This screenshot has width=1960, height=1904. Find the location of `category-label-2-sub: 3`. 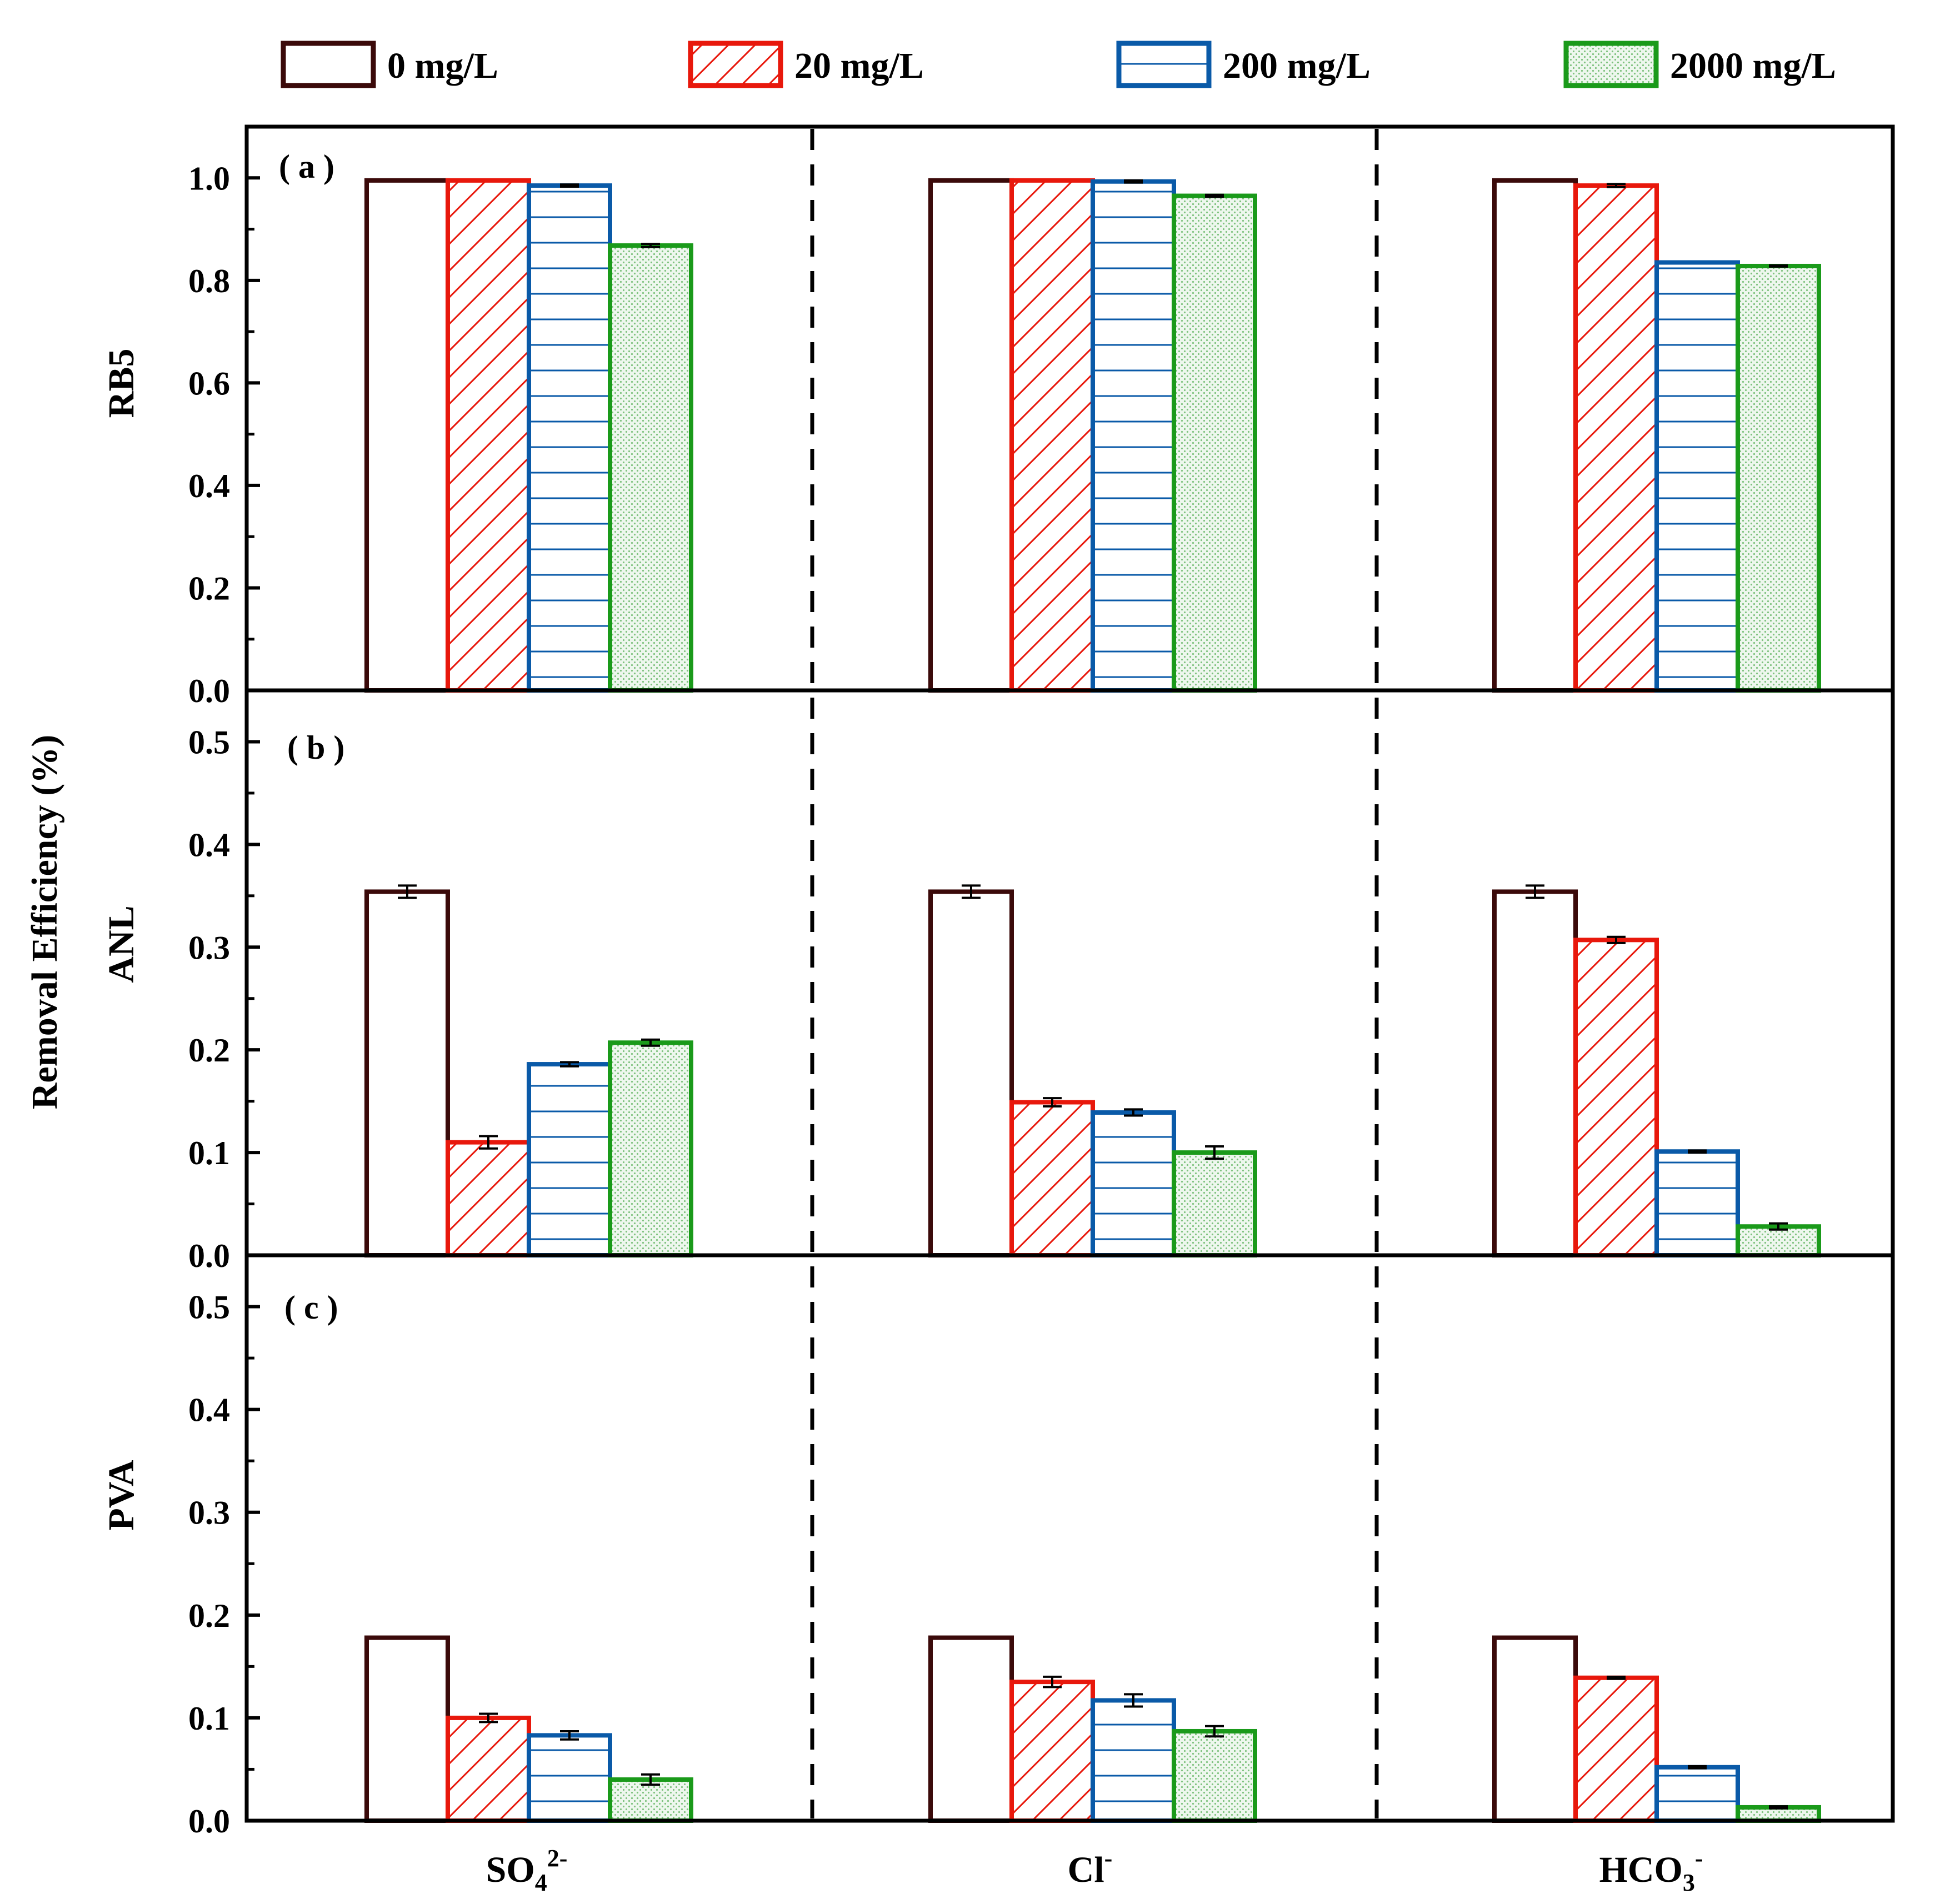

category-label-2-sub: 3 is located at coordinates (1689, 1883).